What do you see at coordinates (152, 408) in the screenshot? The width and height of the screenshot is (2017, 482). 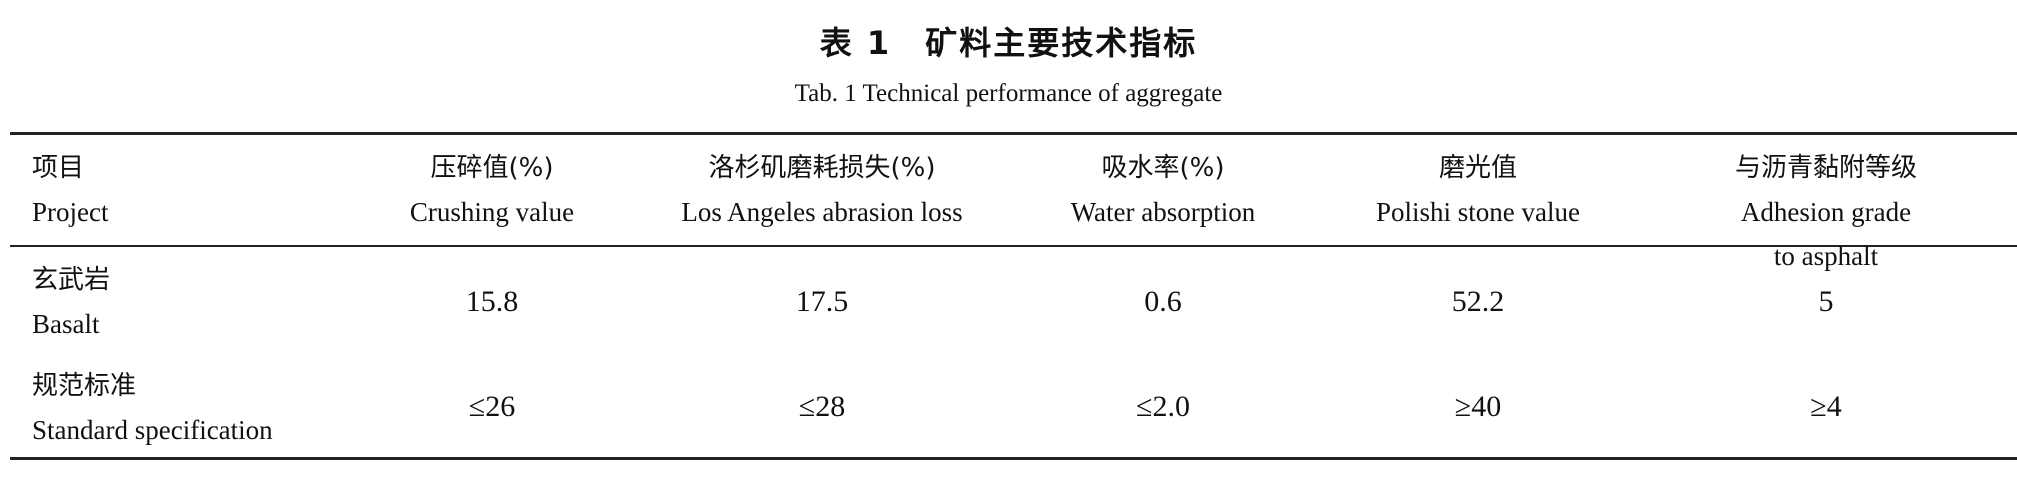 I see `row-label-standard: 规范标准 Standard specification` at bounding box center [152, 408].